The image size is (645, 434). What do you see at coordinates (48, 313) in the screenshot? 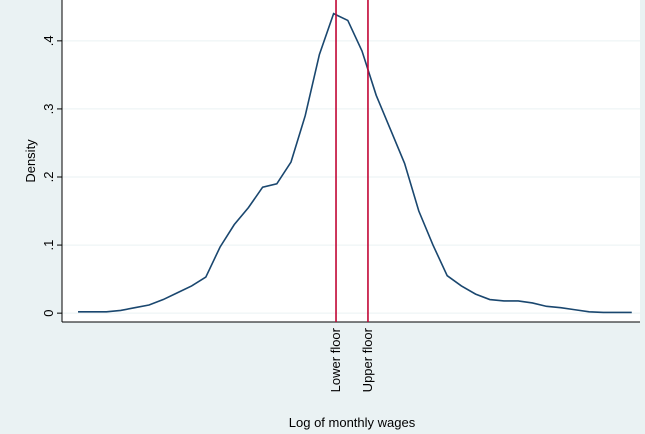
I see `y-tick-label: 0` at bounding box center [48, 313].